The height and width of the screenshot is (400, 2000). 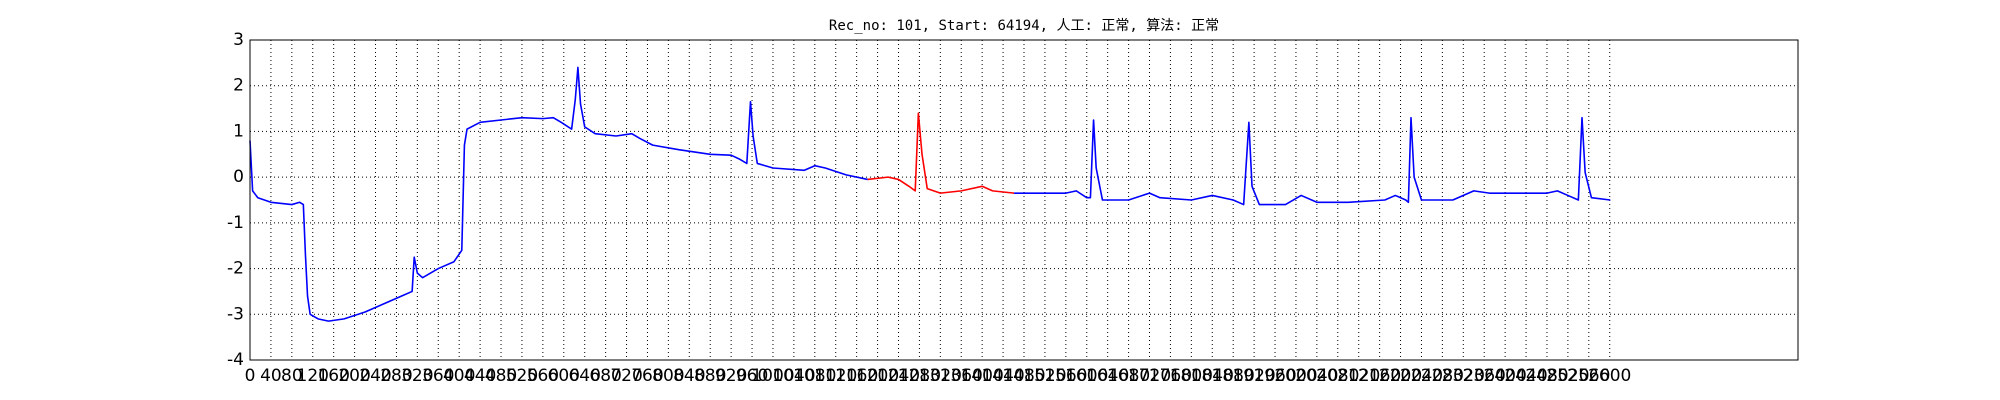 I want to click on x-tick-label: 2600, so click(x=1609, y=376).